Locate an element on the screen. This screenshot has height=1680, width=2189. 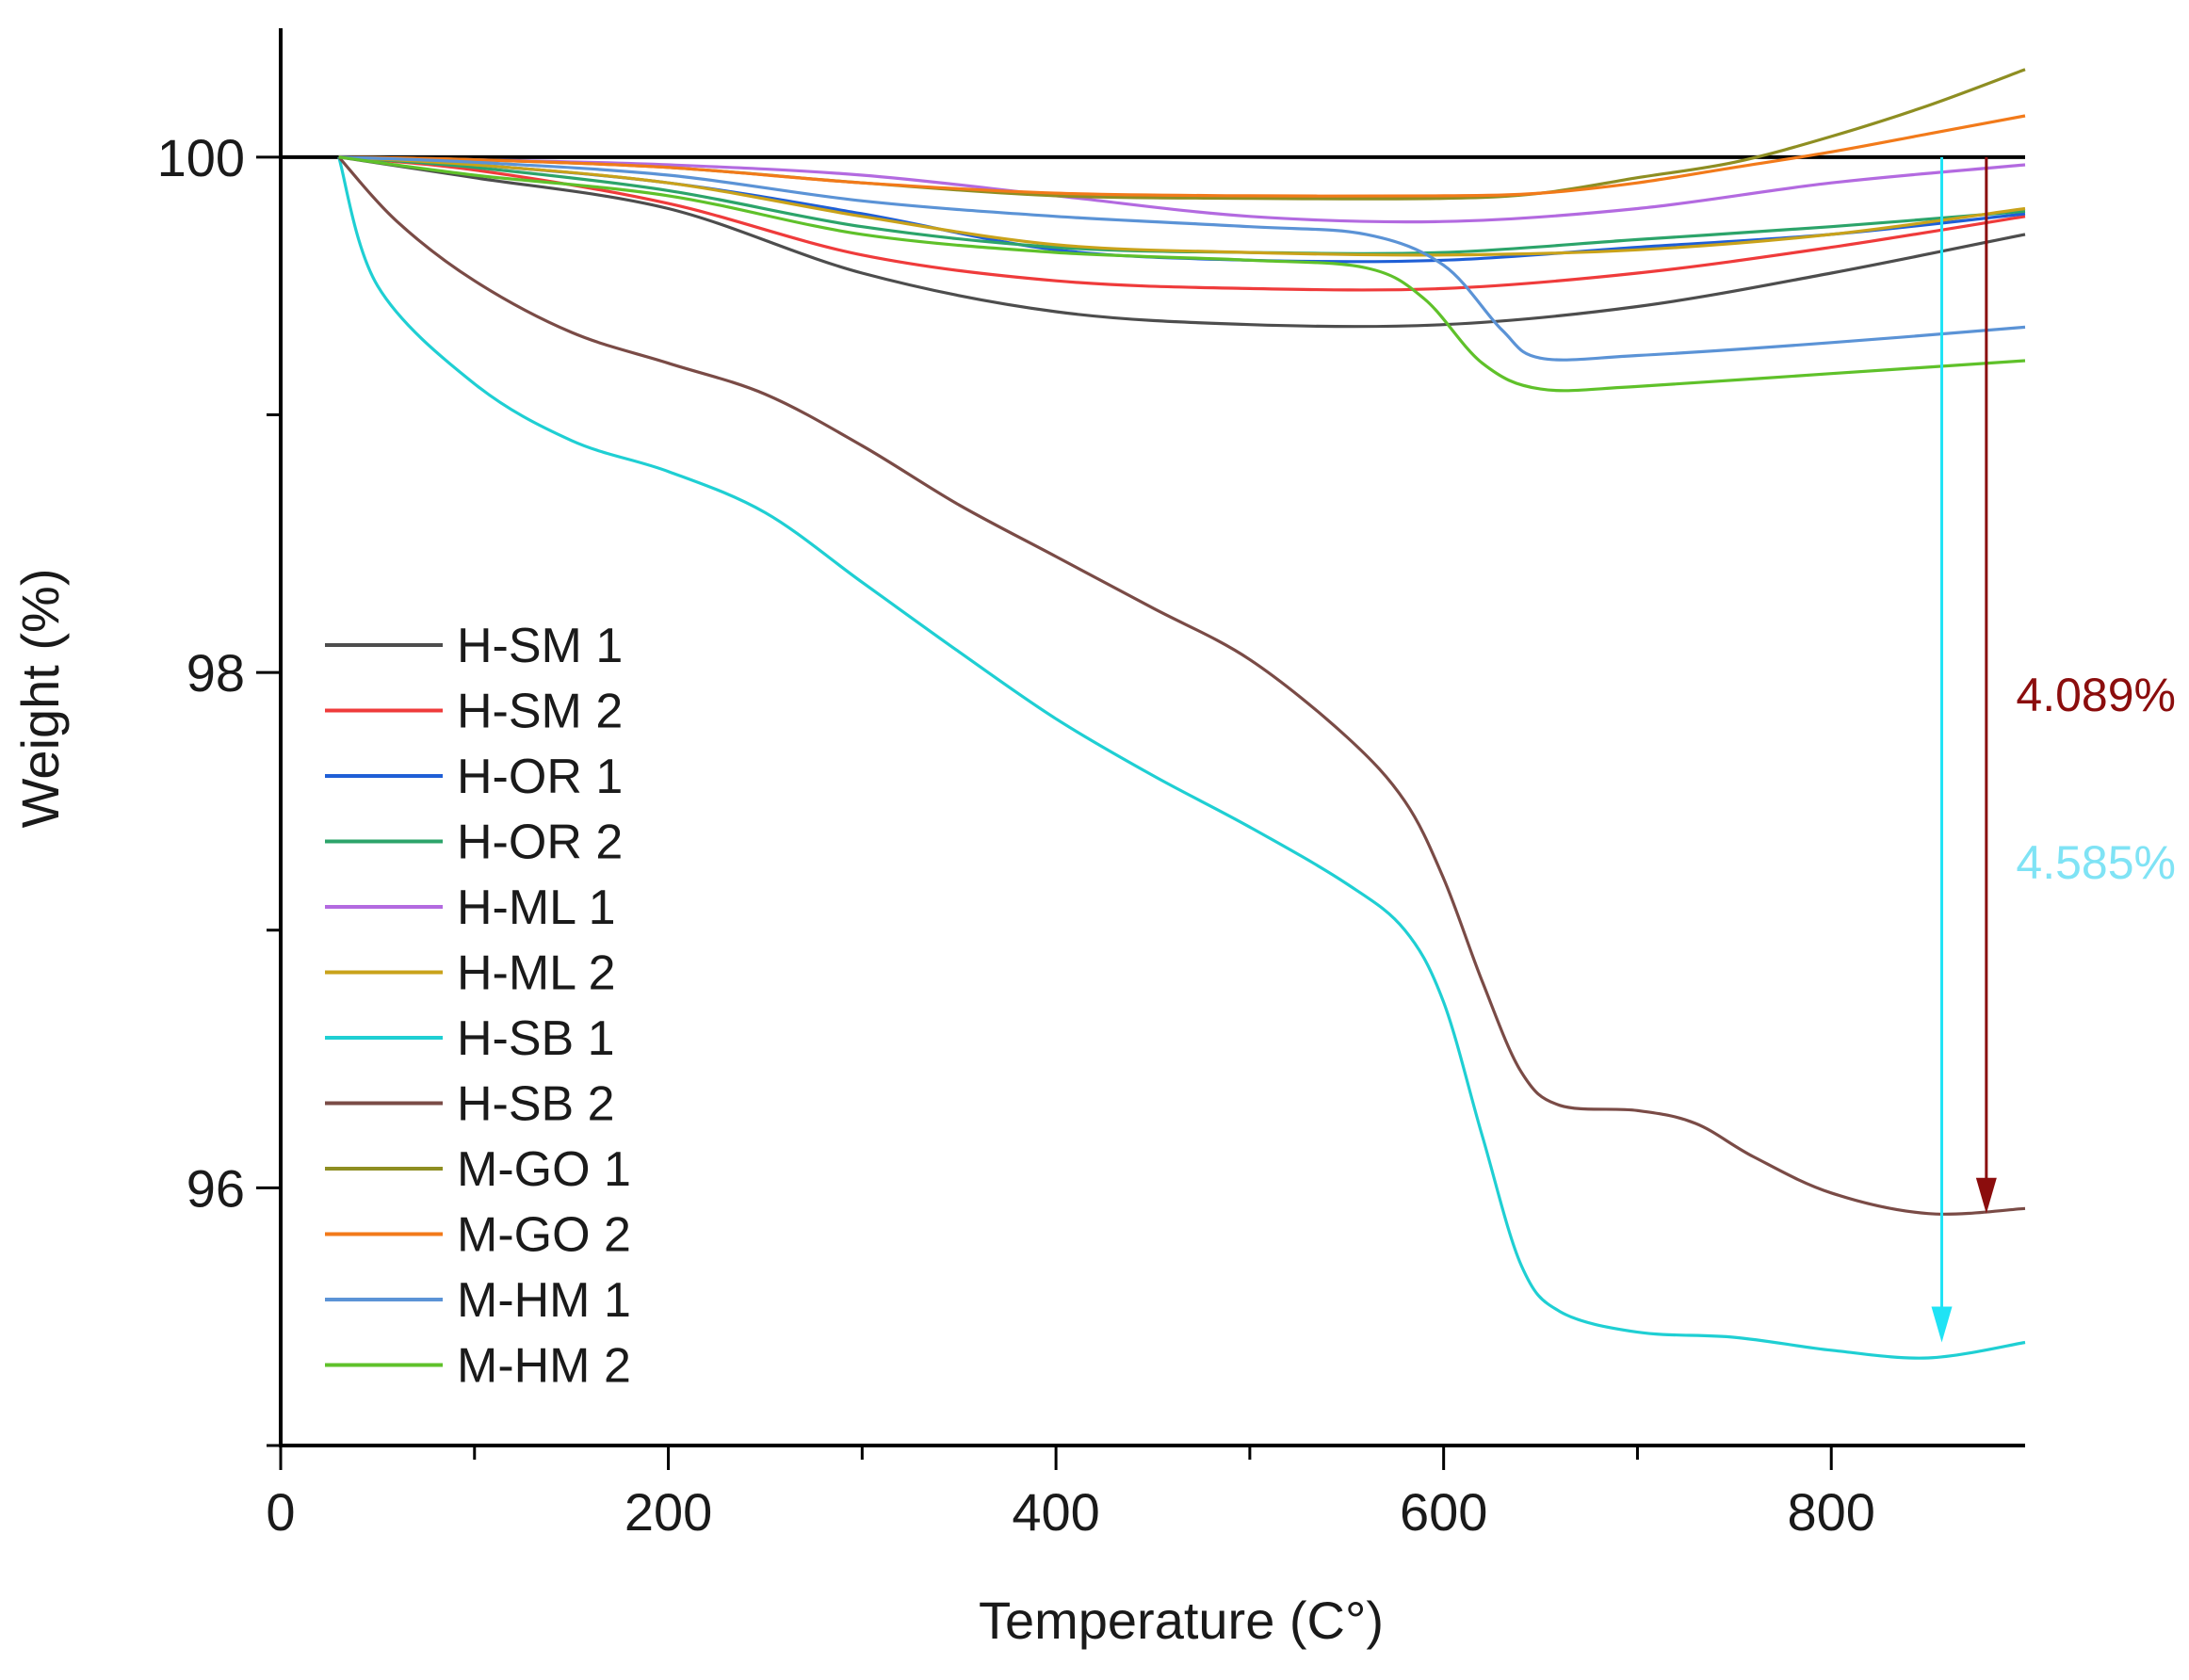
x-tick-label-800: 800 is located at coordinates (1831, 1512).